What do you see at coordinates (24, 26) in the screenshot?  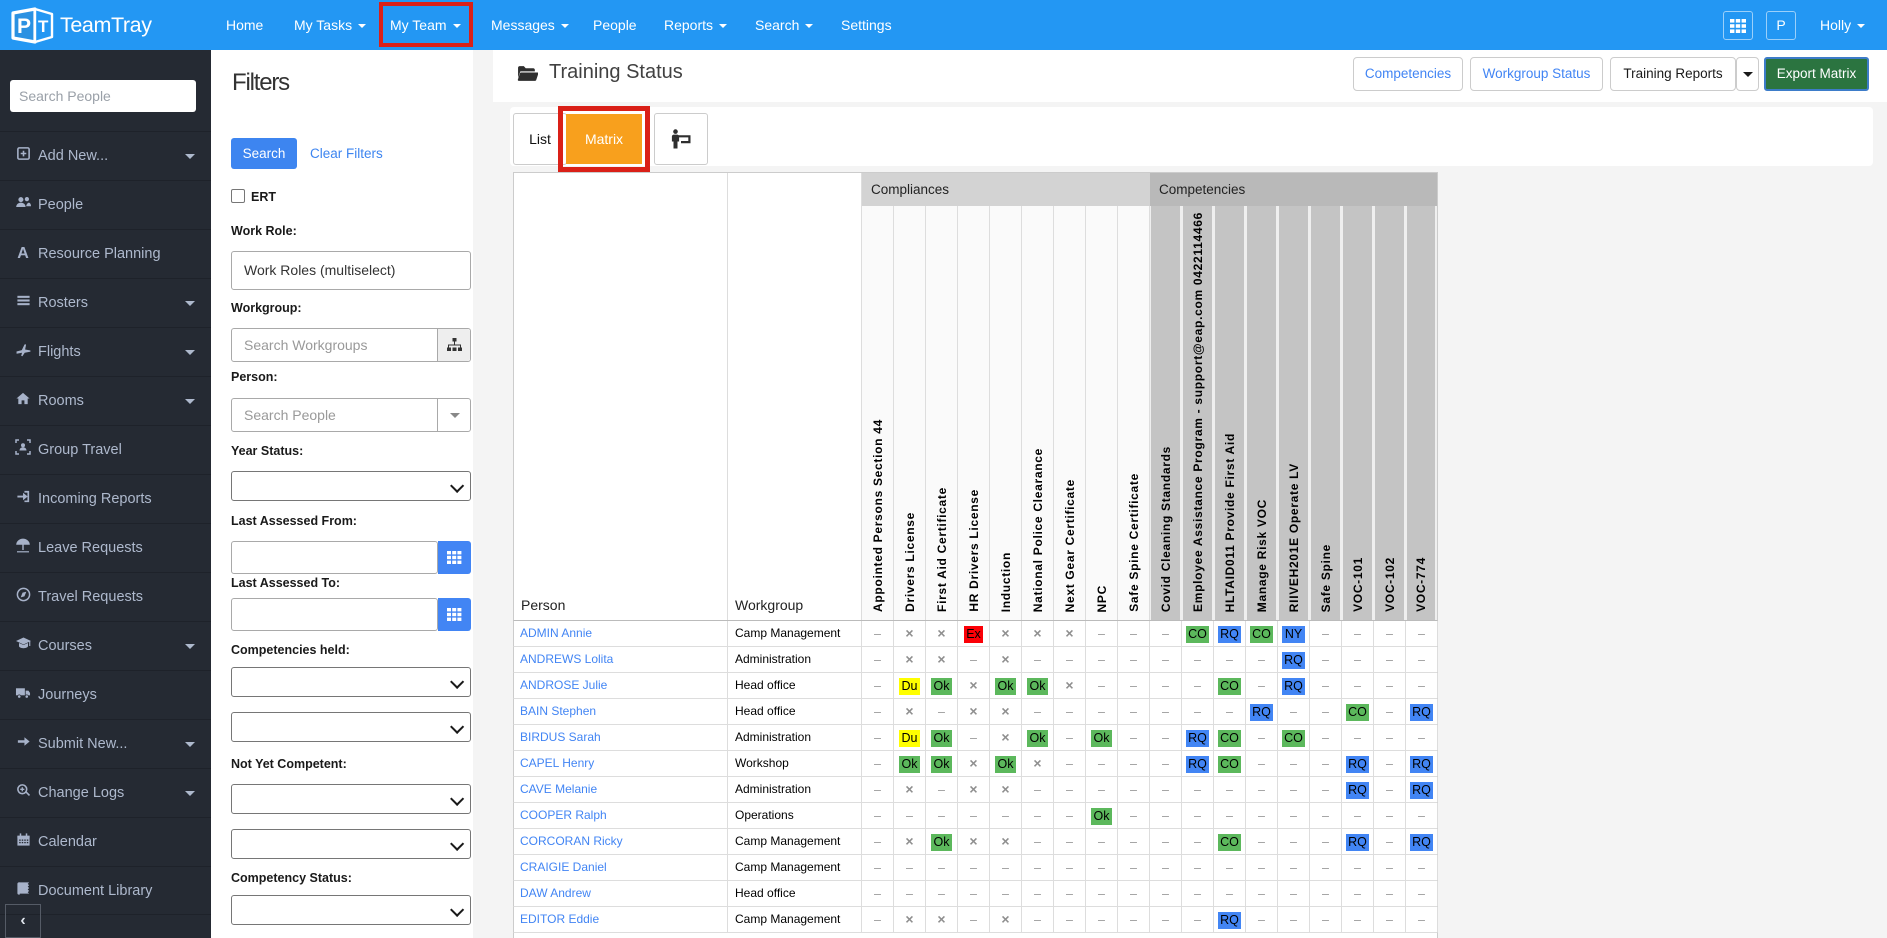 I see `svg-text: P` at bounding box center [24, 26].